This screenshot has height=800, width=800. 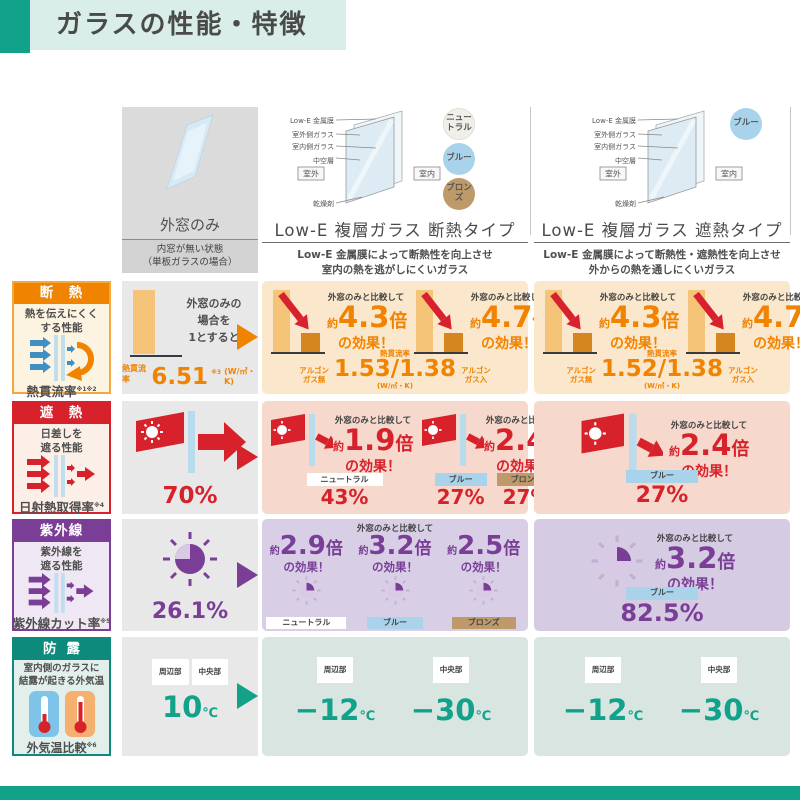 What do you see at coordinates (344, 488) in the screenshot?
I see `variant-result: ニュートラル 43%` at bounding box center [344, 488].